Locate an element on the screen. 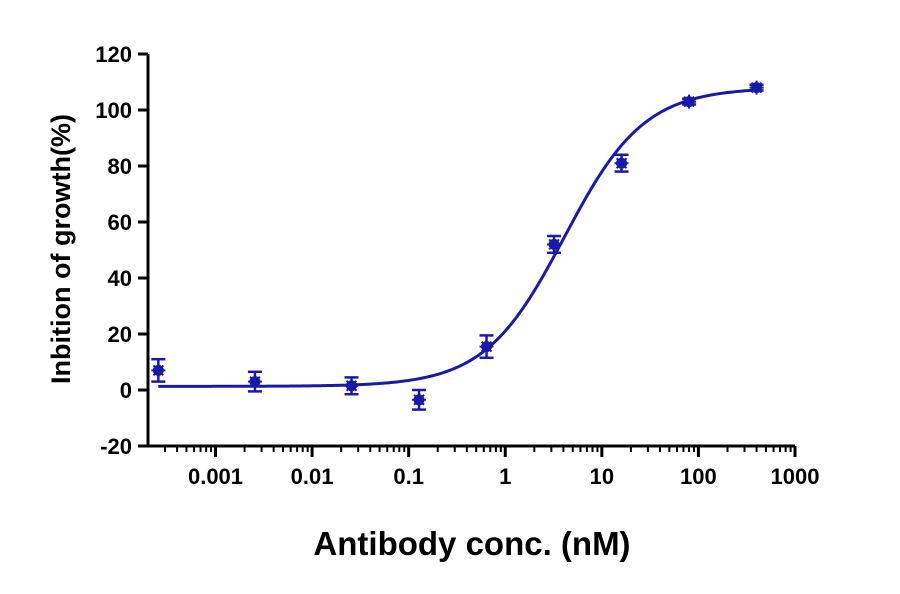  x-tick-label: 10 is located at coordinates (602, 476).